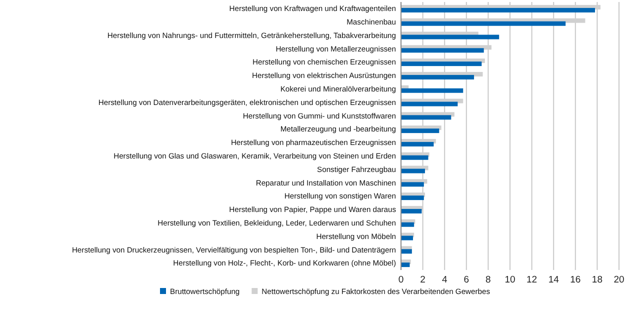  What do you see at coordinates (467, 280) in the screenshot?
I see `x-tick-label: 6` at bounding box center [467, 280].